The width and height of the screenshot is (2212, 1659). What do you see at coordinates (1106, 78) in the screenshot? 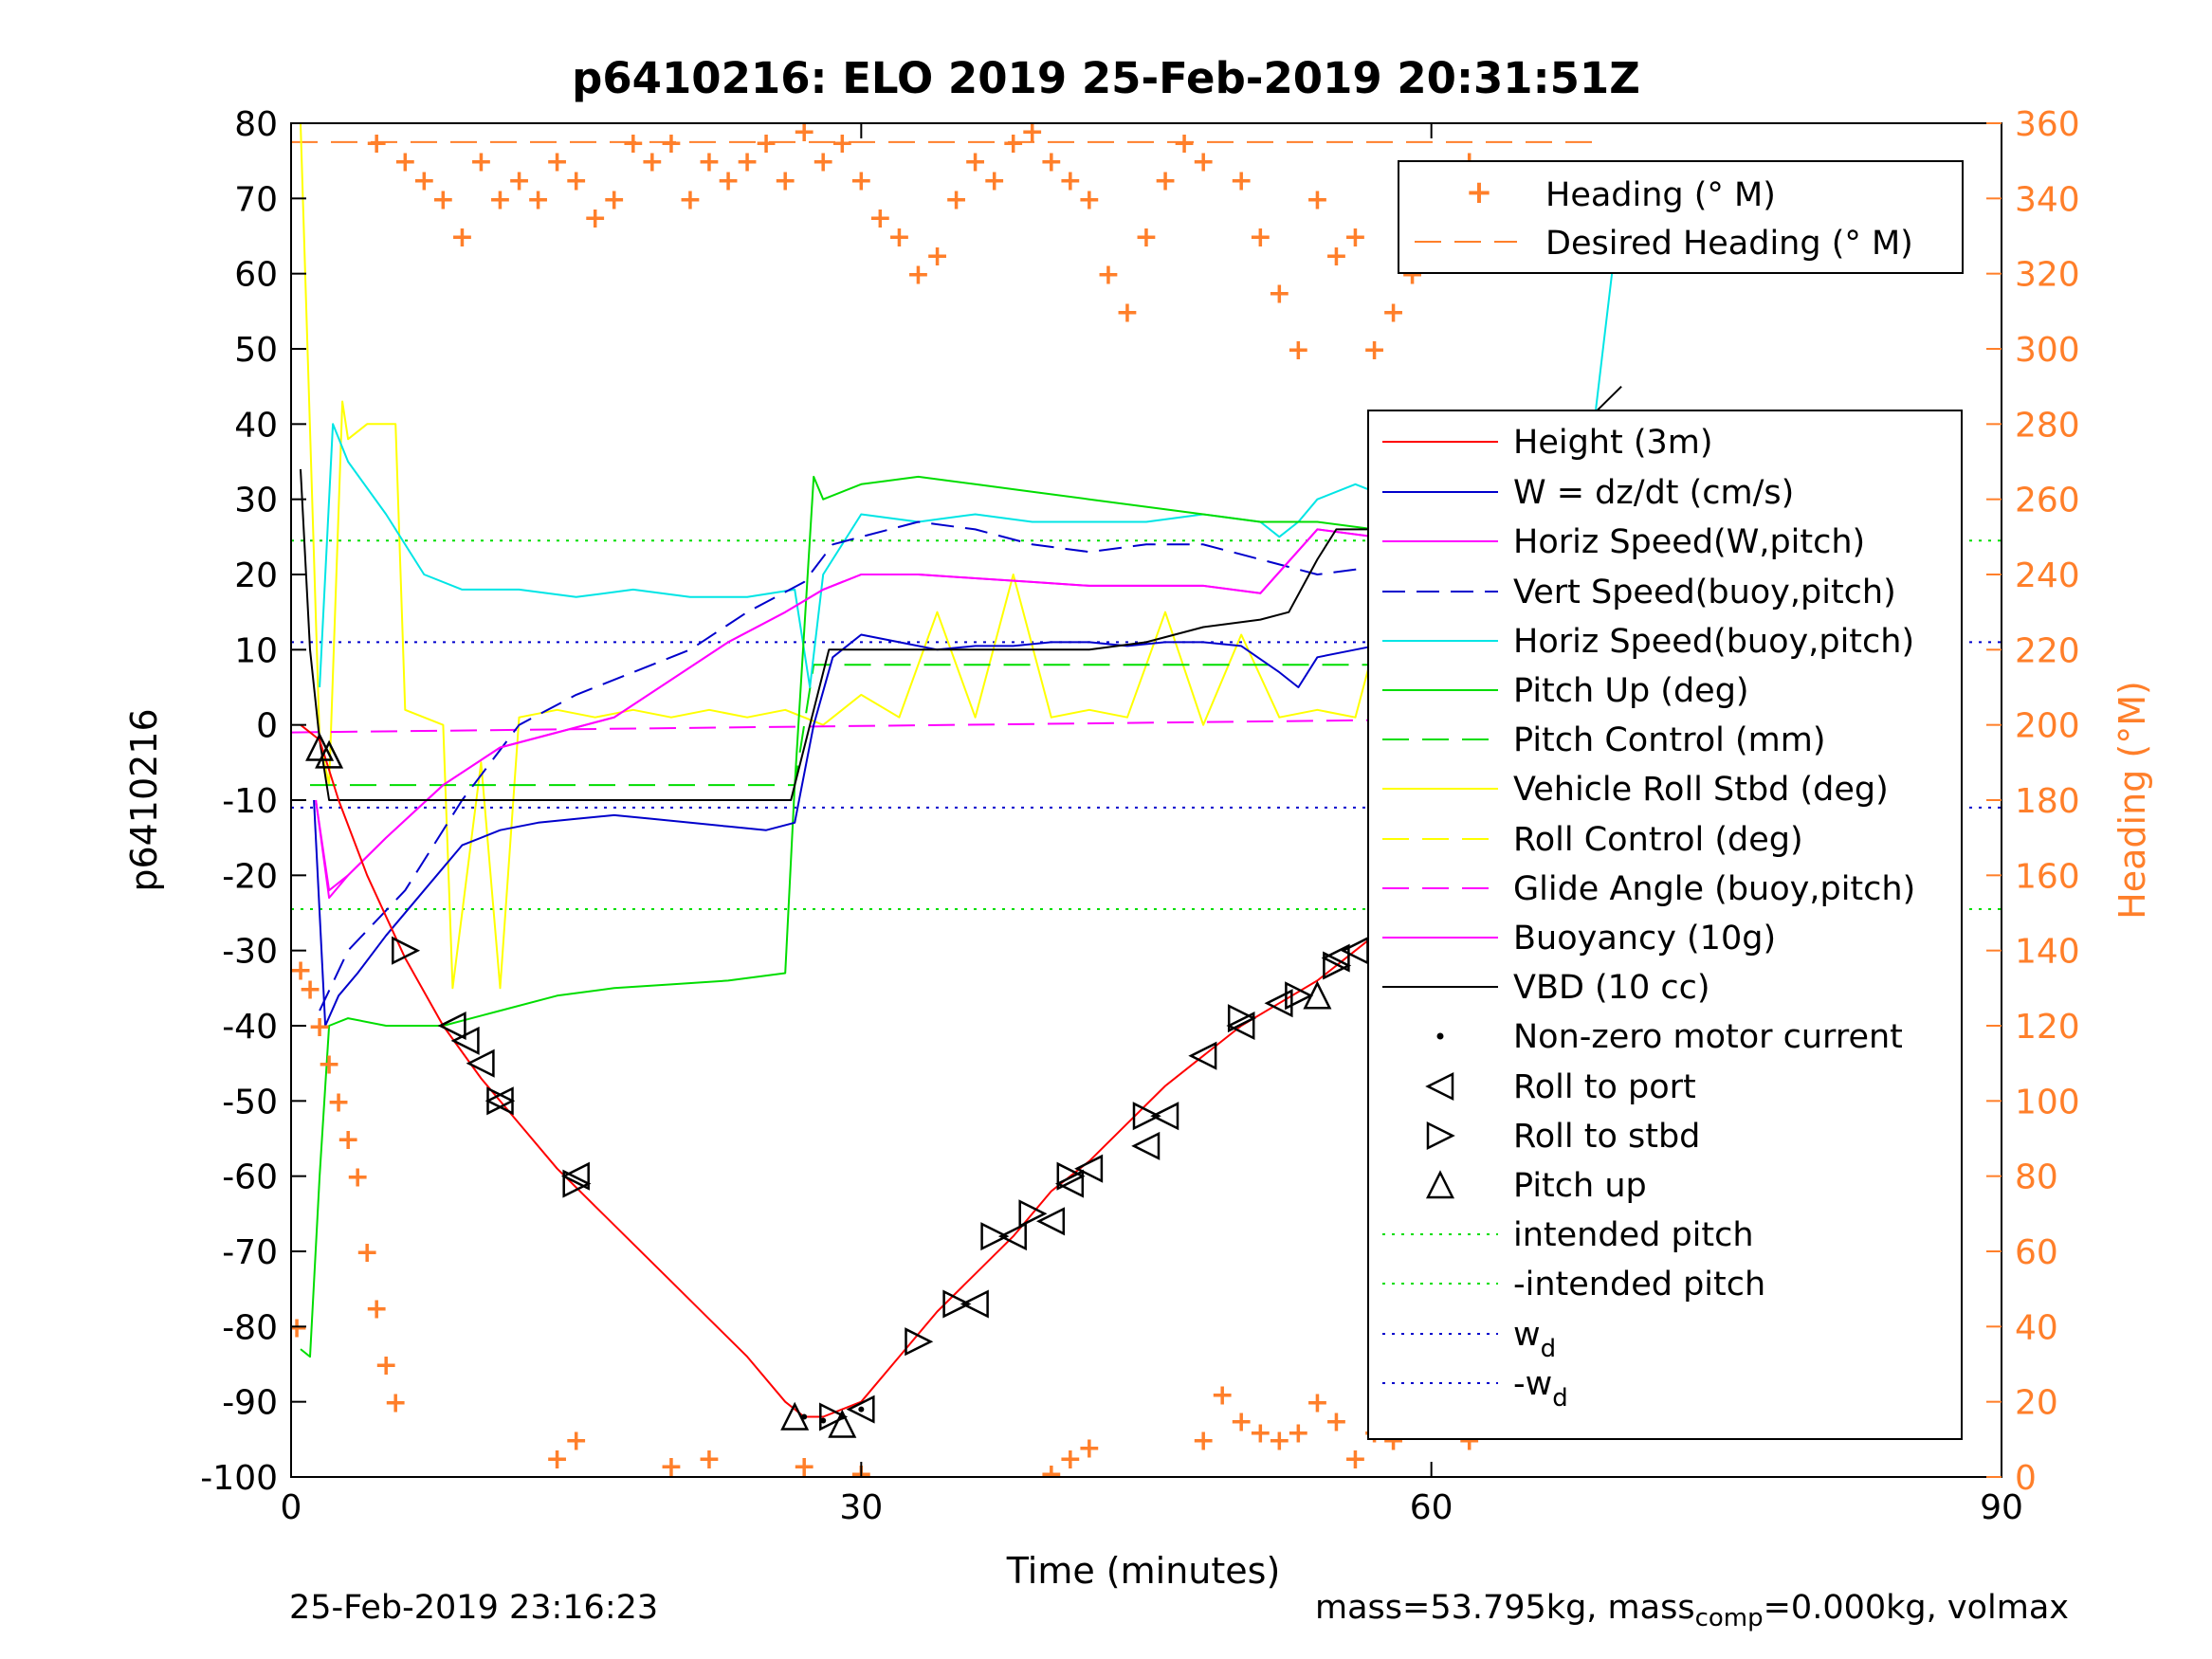
I see `chart-title: p6410216: ELO 2019 25-Feb-2019 20:31:51Z` at bounding box center [1106, 78].